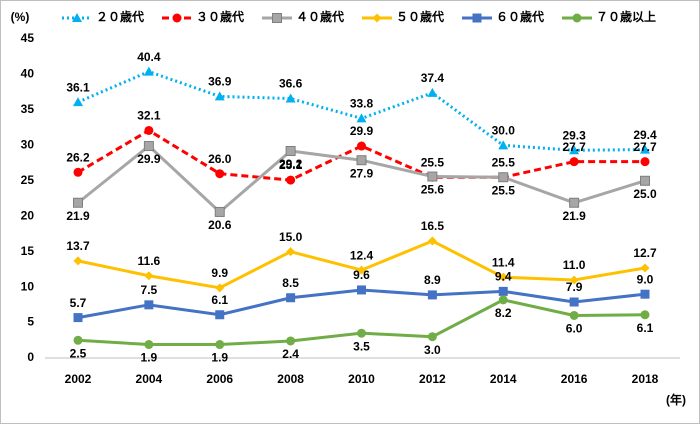 The height and width of the screenshot is (424, 700). What do you see at coordinates (362, 173) in the screenshot?
I see `data-label: 27.9` at bounding box center [362, 173].